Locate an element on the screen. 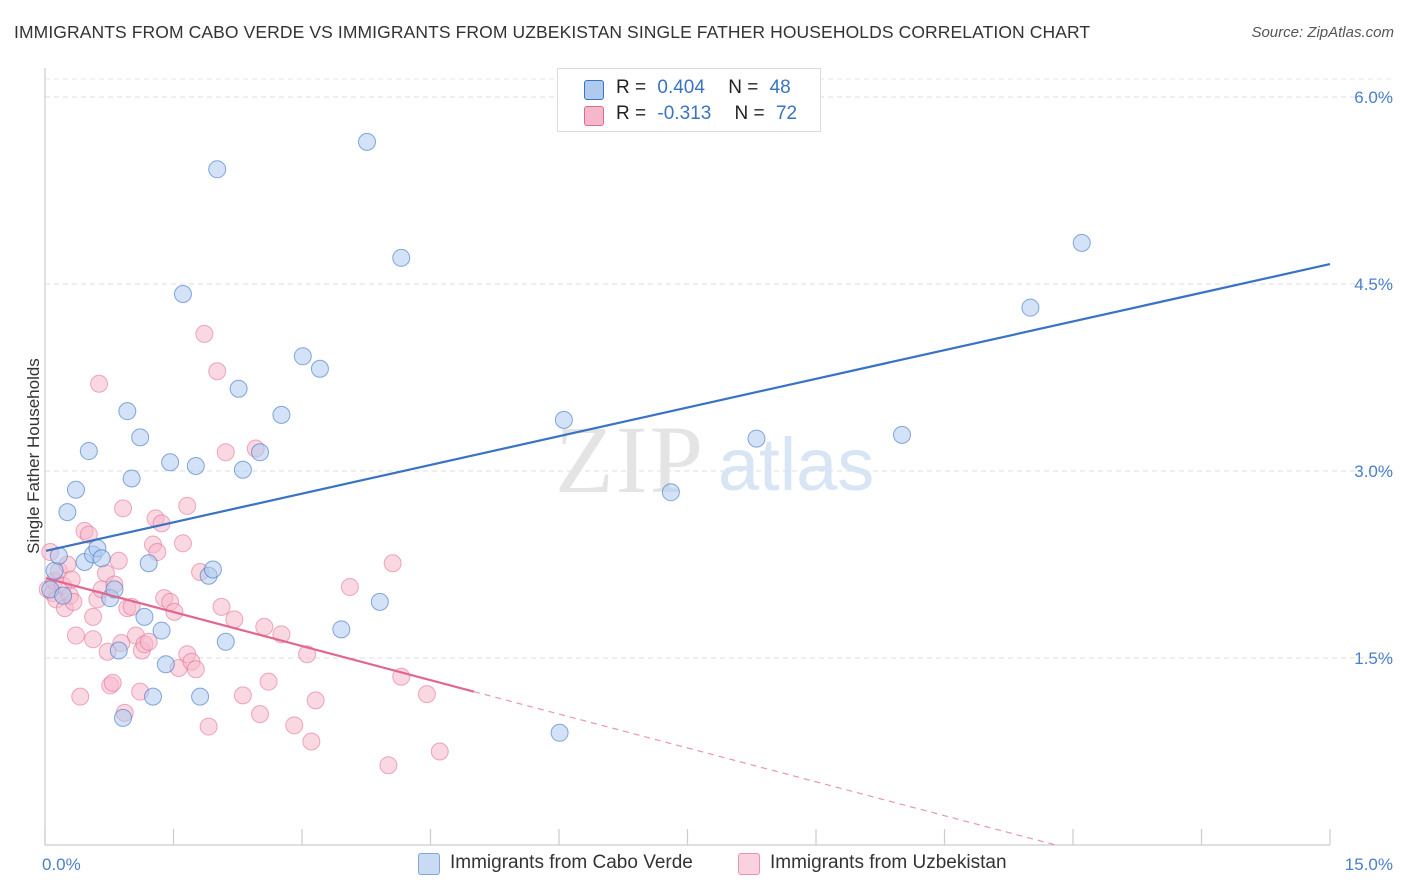 The image size is (1406, 892). bottom-legend-label: Immigrants from Uzbekistan is located at coordinates (888, 862).